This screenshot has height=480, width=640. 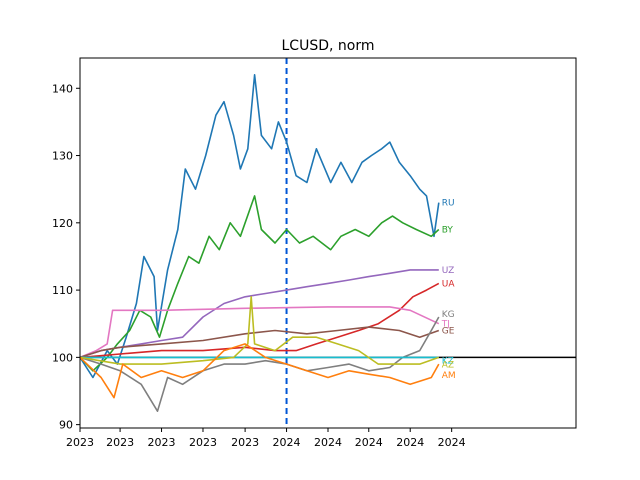 What do you see at coordinates (62, 223) in the screenshot?
I see `y-tick-label: 120` at bounding box center [62, 223].